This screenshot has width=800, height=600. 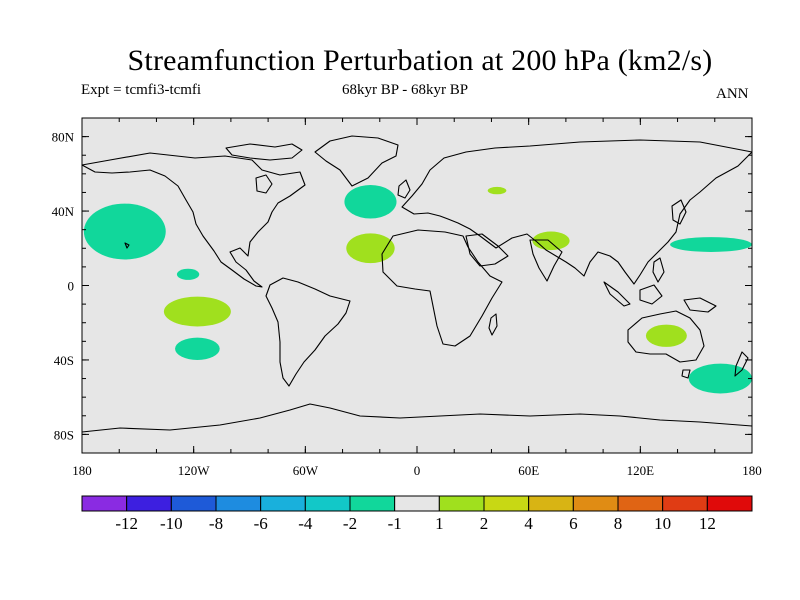 I want to click on coastline-india, so click(x=546, y=260).